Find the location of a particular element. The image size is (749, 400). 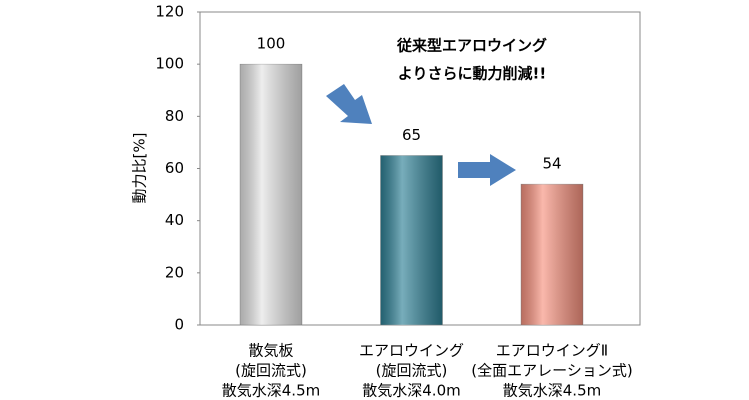

y-tick-label: 100 is located at coordinates (169, 64).